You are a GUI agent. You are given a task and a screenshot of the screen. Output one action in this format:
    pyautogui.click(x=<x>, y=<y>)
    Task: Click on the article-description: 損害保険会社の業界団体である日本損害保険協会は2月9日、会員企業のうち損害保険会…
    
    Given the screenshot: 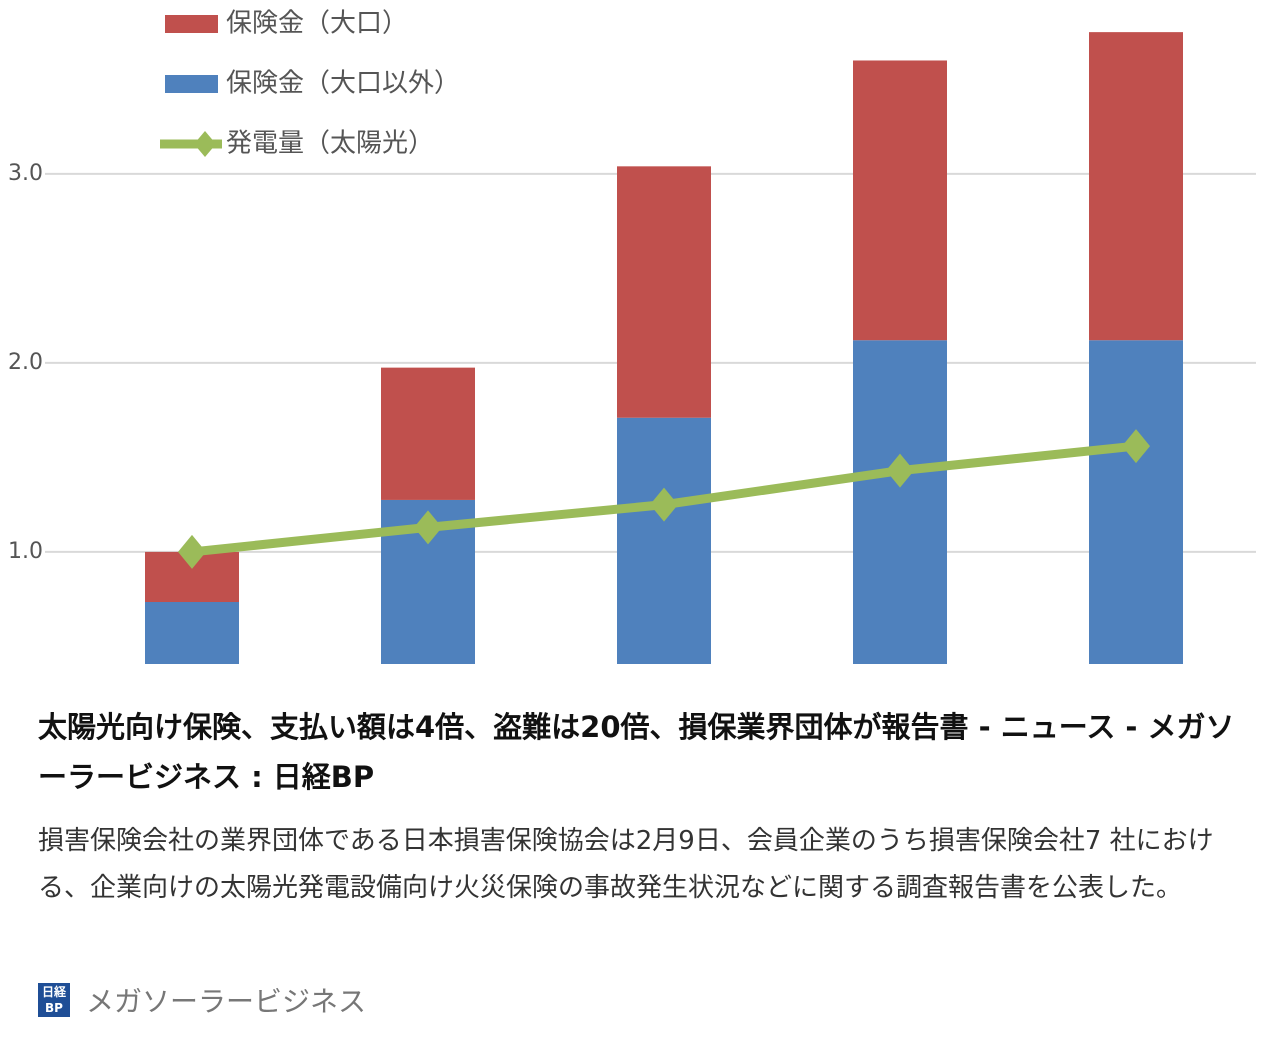 What is the action you would take?
    pyautogui.click(x=626, y=864)
    